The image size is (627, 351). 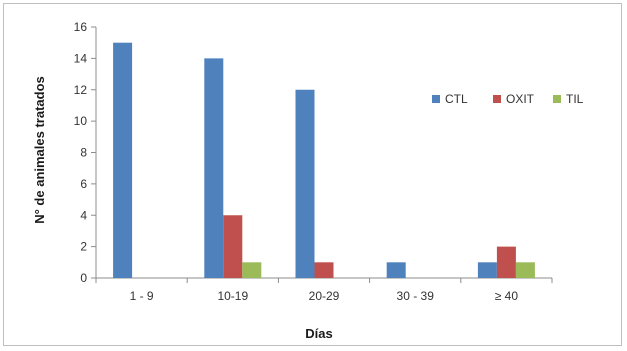 I want to click on y-tick-label: 6, so click(x=83, y=184).